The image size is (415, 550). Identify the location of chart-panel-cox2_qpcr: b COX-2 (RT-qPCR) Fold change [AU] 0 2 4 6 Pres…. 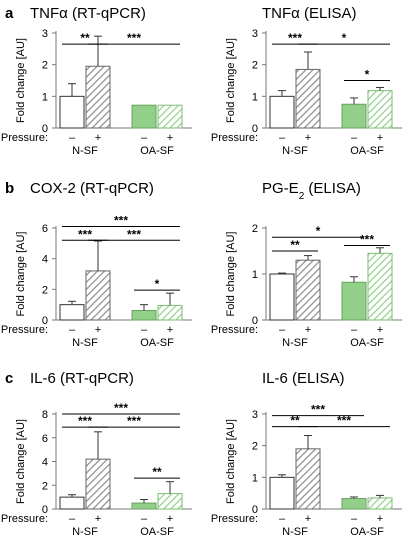
(96, 264).